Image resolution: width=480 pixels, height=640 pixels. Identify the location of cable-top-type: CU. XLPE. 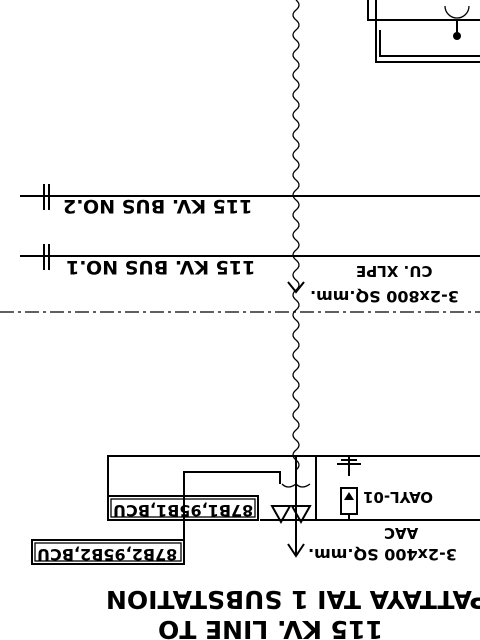
(394, 271).